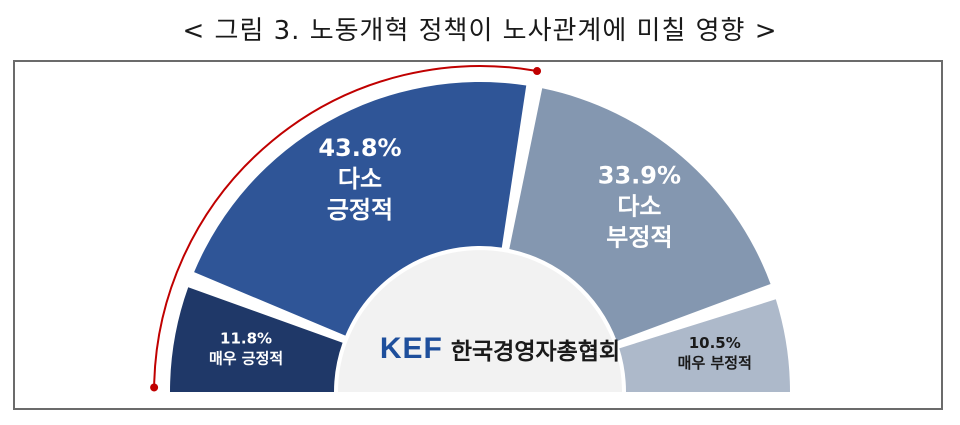 This screenshot has height=425, width=960. Describe the element at coordinates (535, 352) in the screenshot. I see `logo-text: 한국경영자총협회` at that location.